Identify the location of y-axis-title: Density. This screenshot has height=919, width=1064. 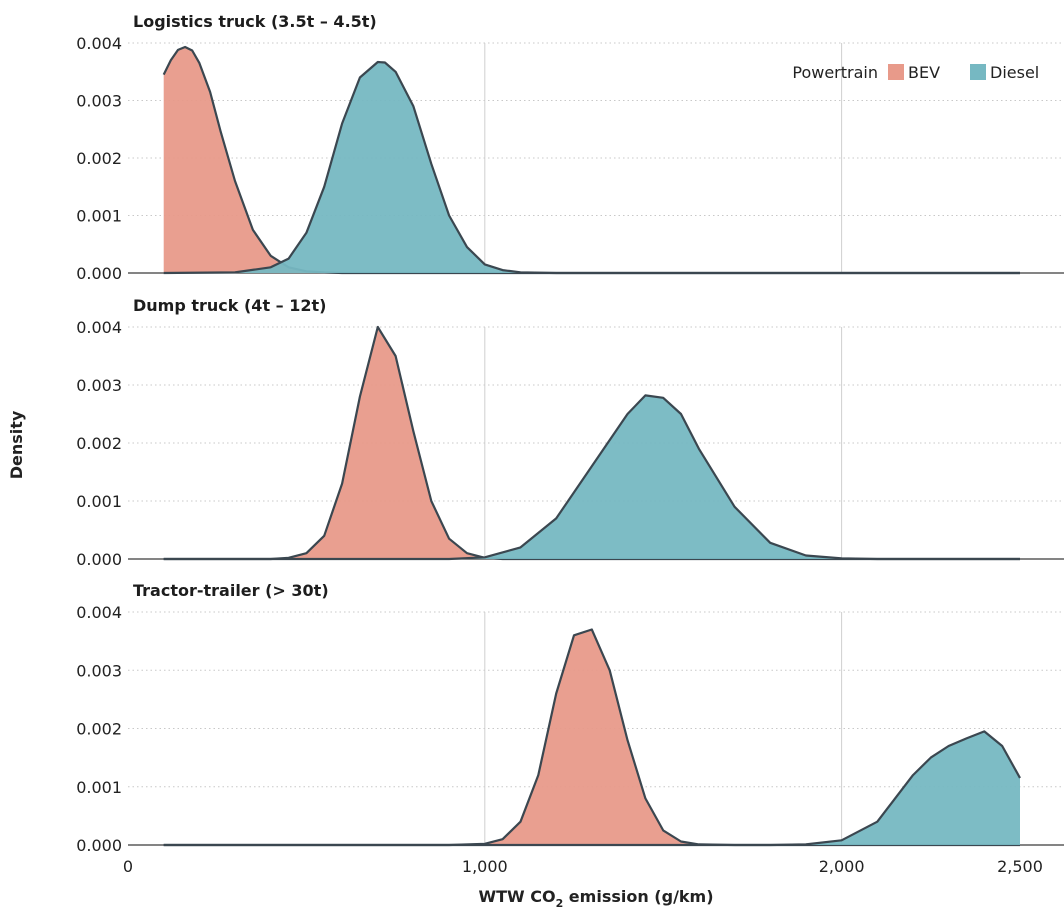
(16, 444).